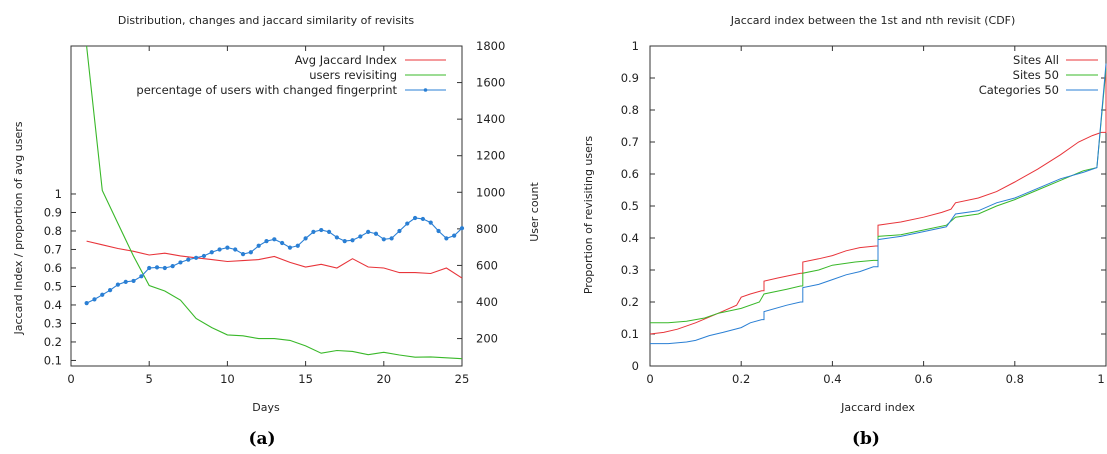 The height and width of the screenshot is (454, 1107). Describe the element at coordinates (53, 342) in the screenshot. I see `chart-a-ytick-label: 0.2` at that location.